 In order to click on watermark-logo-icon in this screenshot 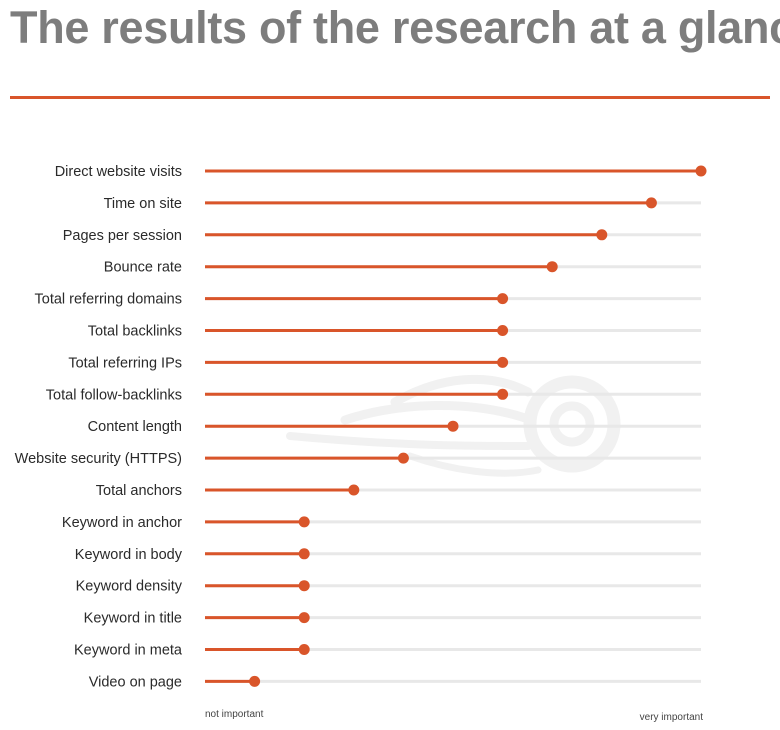, I will do `click(453, 425)`.